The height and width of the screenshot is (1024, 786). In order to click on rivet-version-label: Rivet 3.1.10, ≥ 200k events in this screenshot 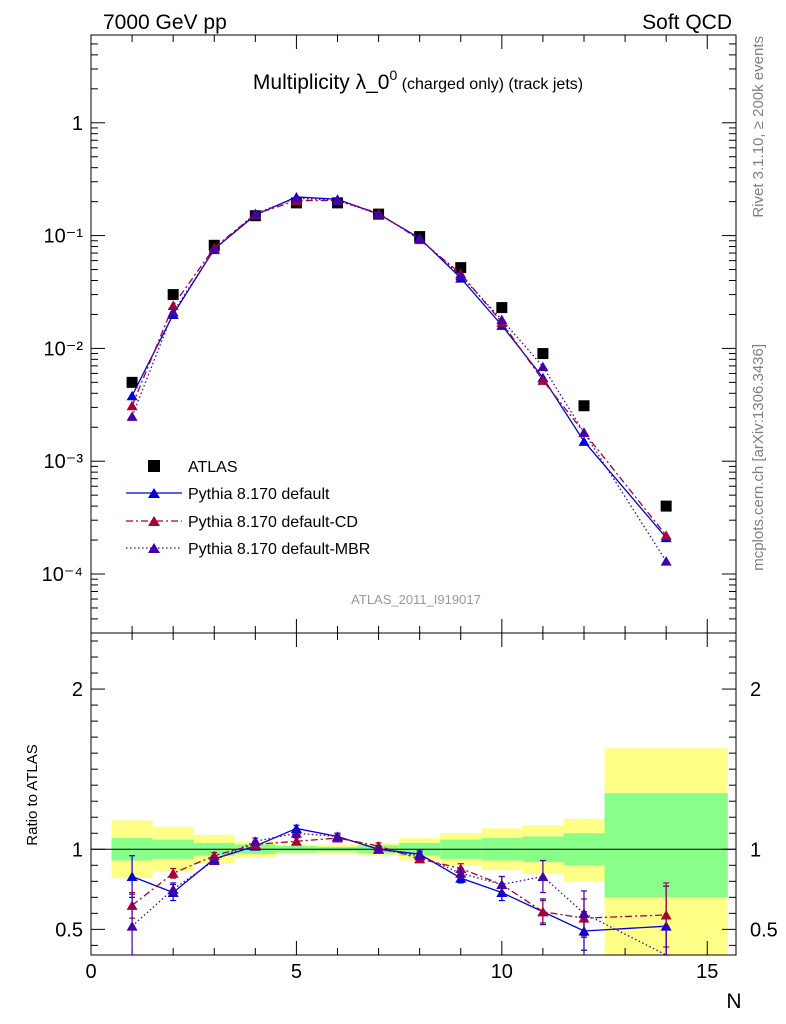, I will do `click(758, 127)`.